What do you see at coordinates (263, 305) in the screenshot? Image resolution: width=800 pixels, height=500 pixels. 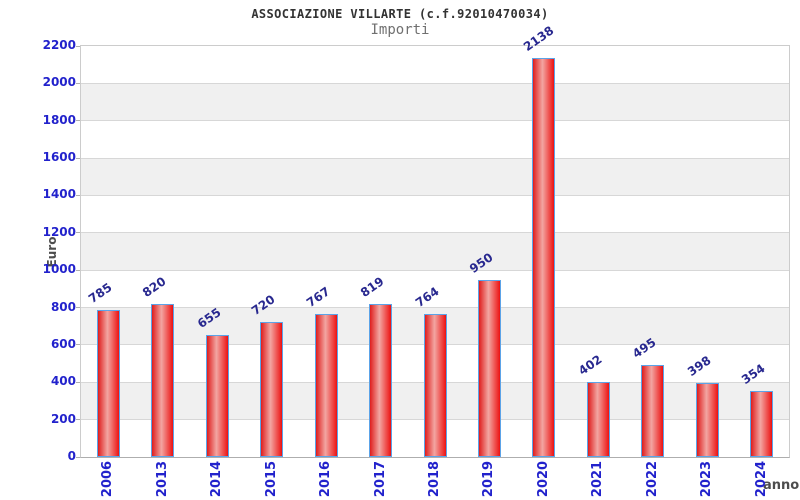 I see `bar-value-label: 720` at bounding box center [263, 305].